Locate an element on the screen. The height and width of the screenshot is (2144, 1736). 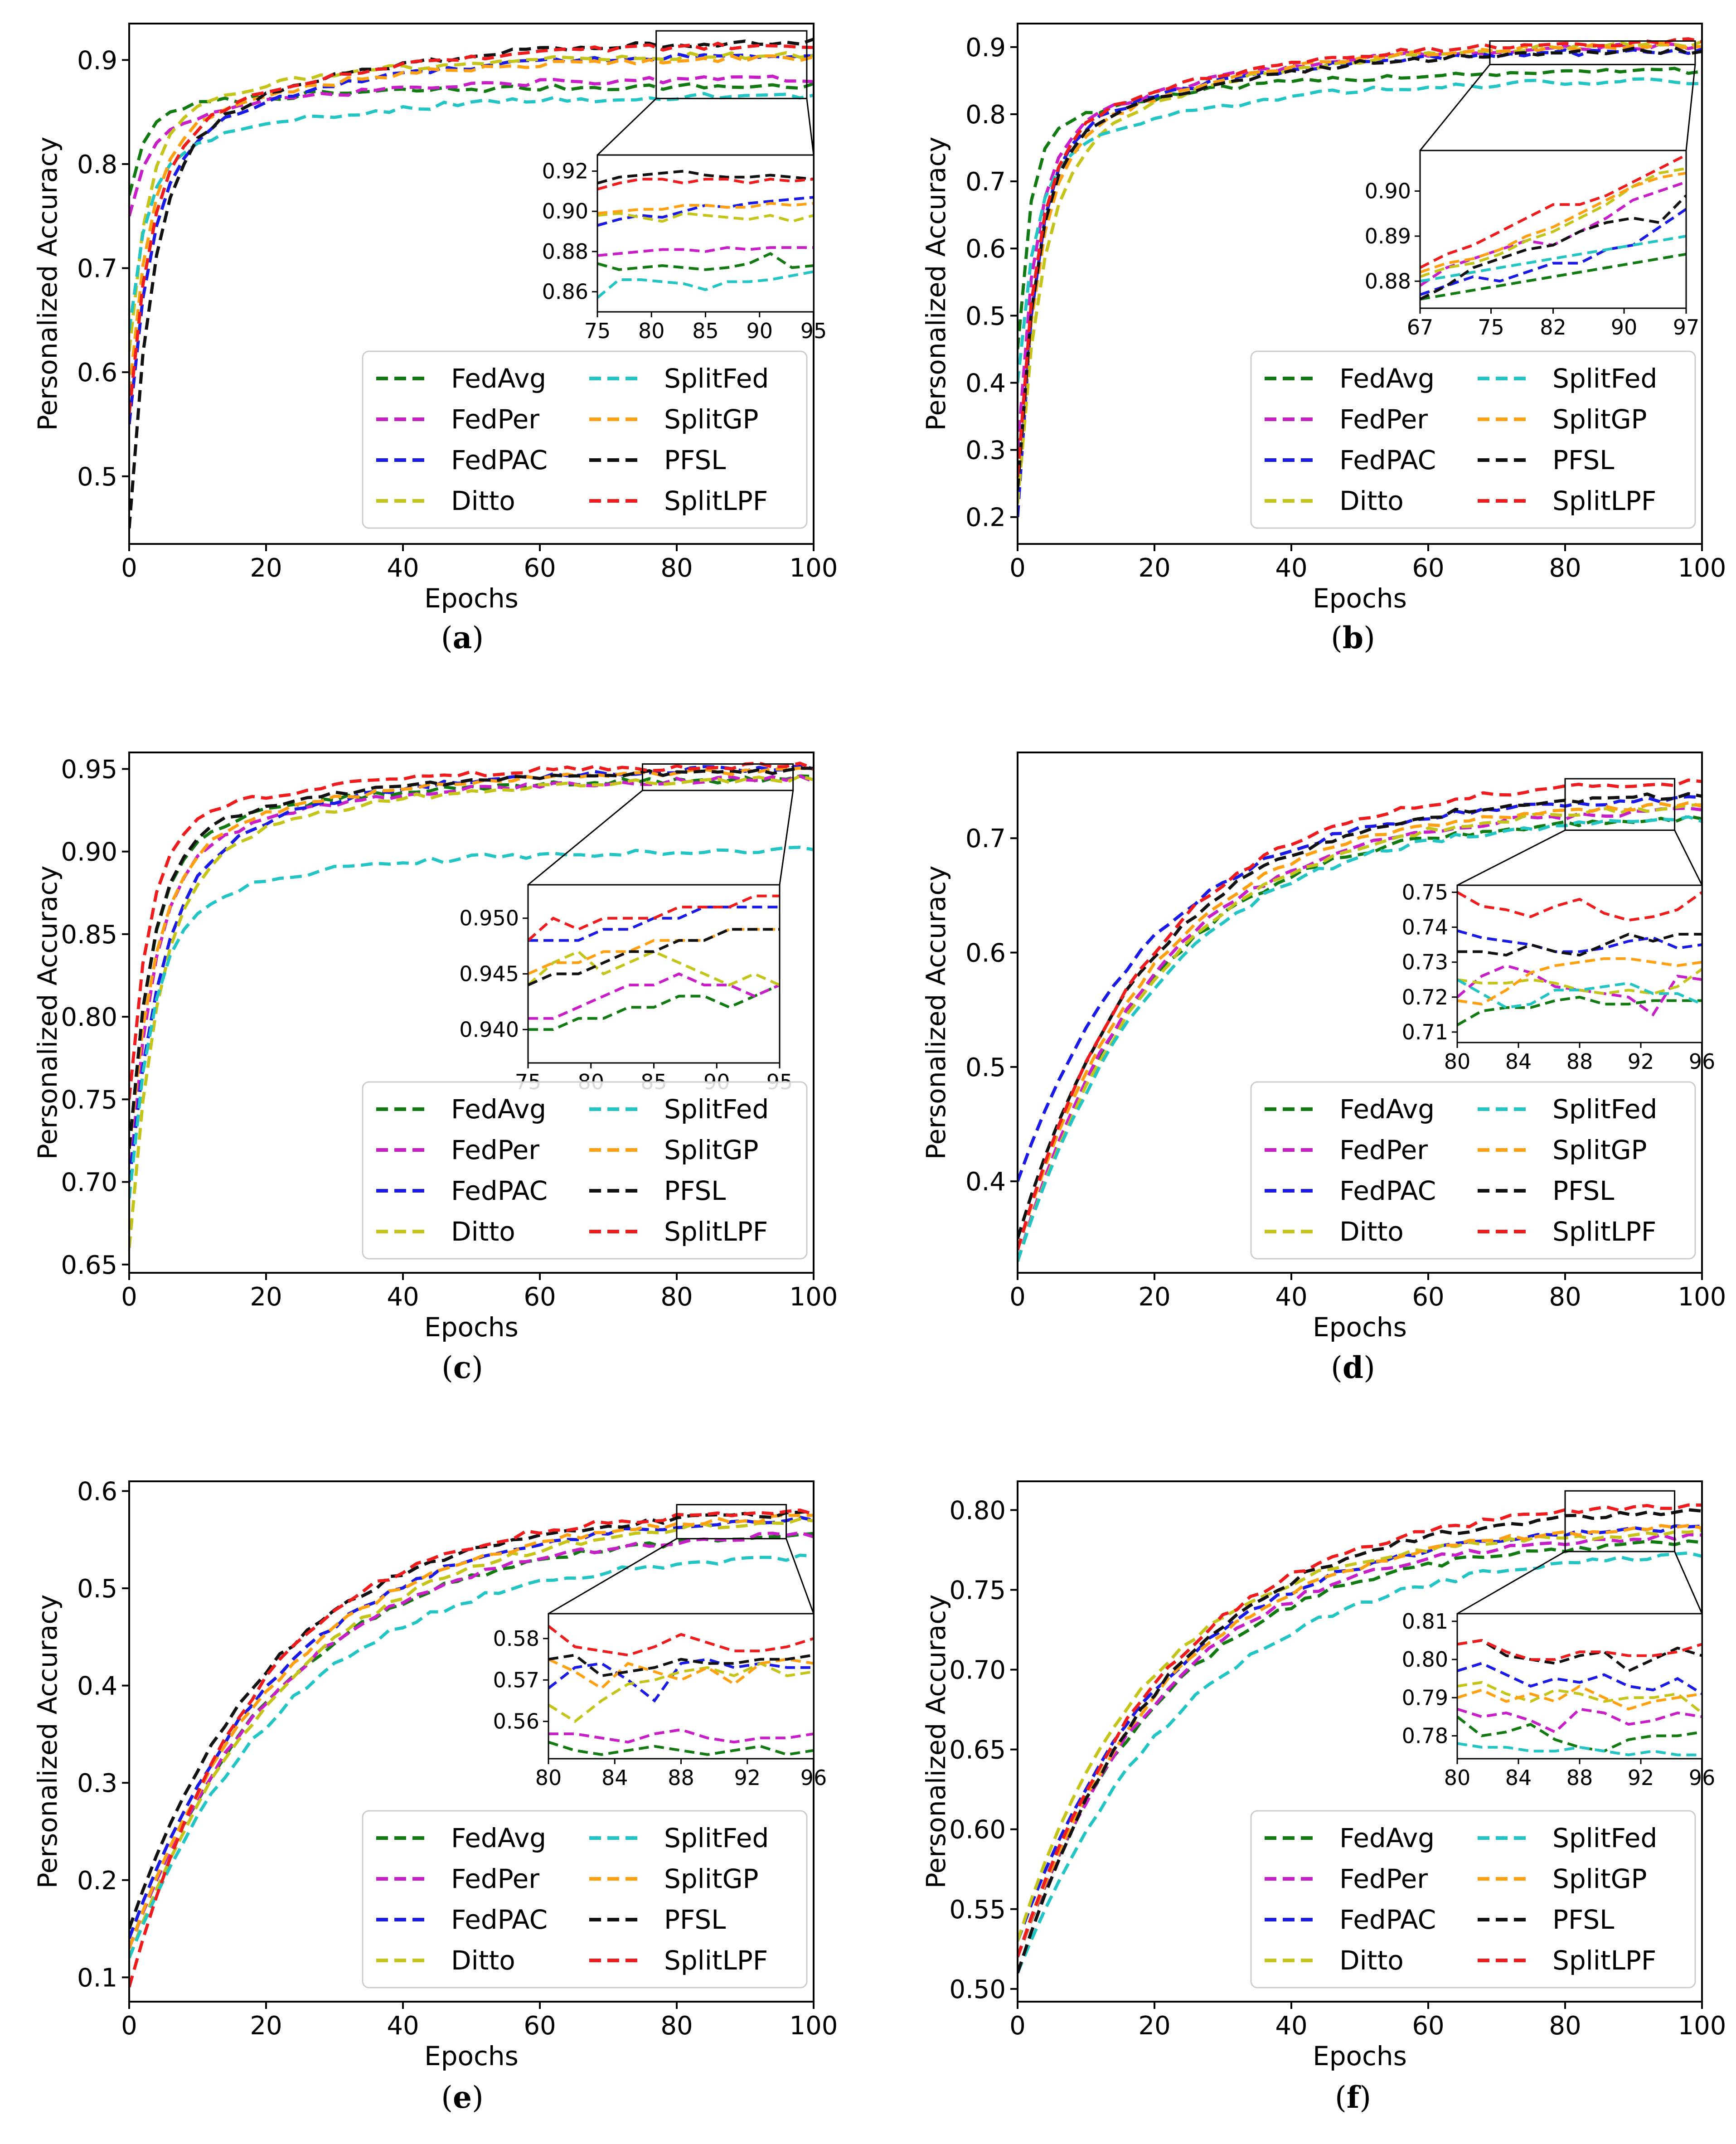
inset-y-tick-label: 0.90 is located at coordinates (1388, 191).